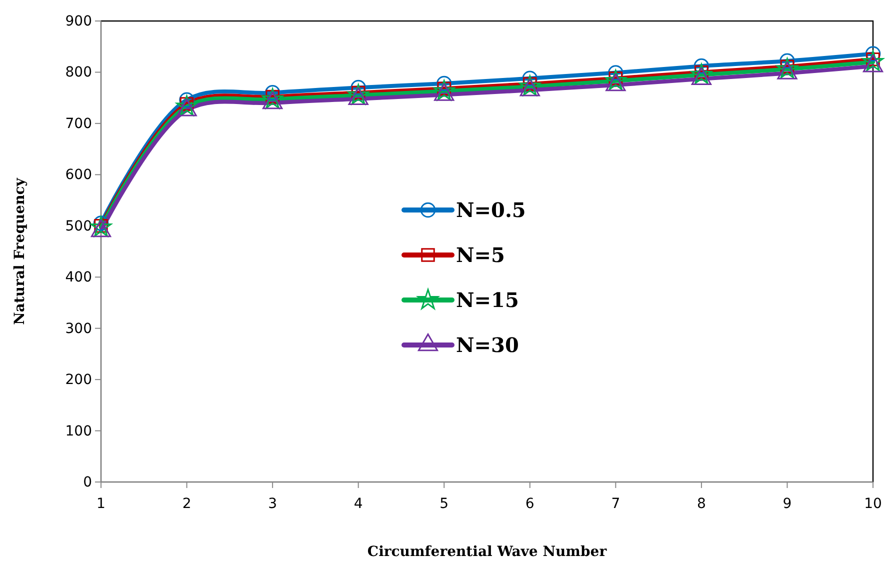  I want to click on legend-label: N=5, so click(480, 255).